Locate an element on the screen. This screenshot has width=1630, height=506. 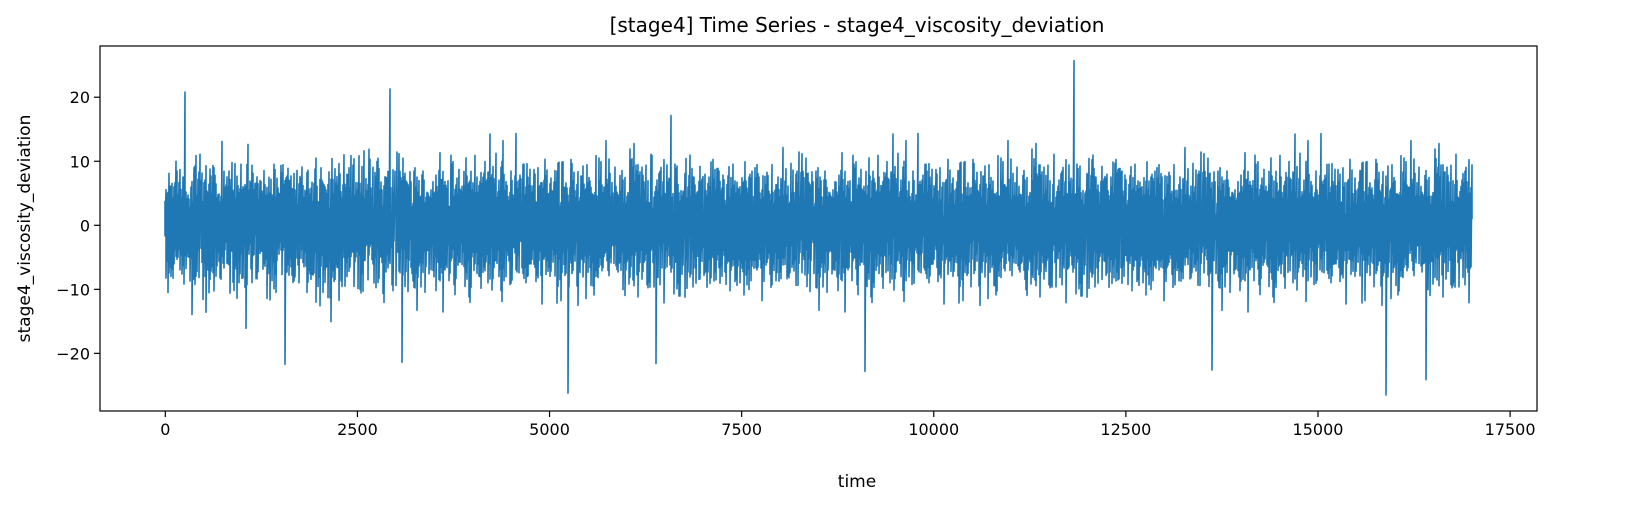
x-axis-label: time is located at coordinates (857, 482).